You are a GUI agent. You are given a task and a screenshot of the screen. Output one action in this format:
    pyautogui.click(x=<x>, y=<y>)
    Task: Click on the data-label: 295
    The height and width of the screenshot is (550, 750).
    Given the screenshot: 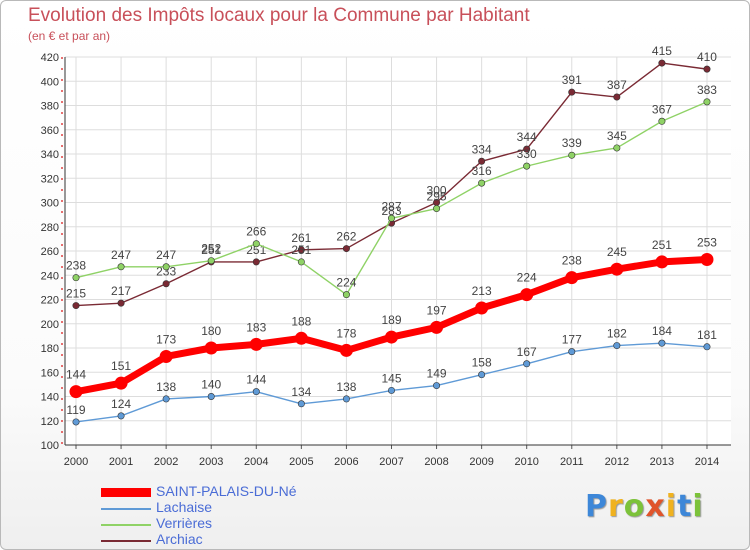 What is the action you would take?
    pyautogui.click(x=437, y=197)
    